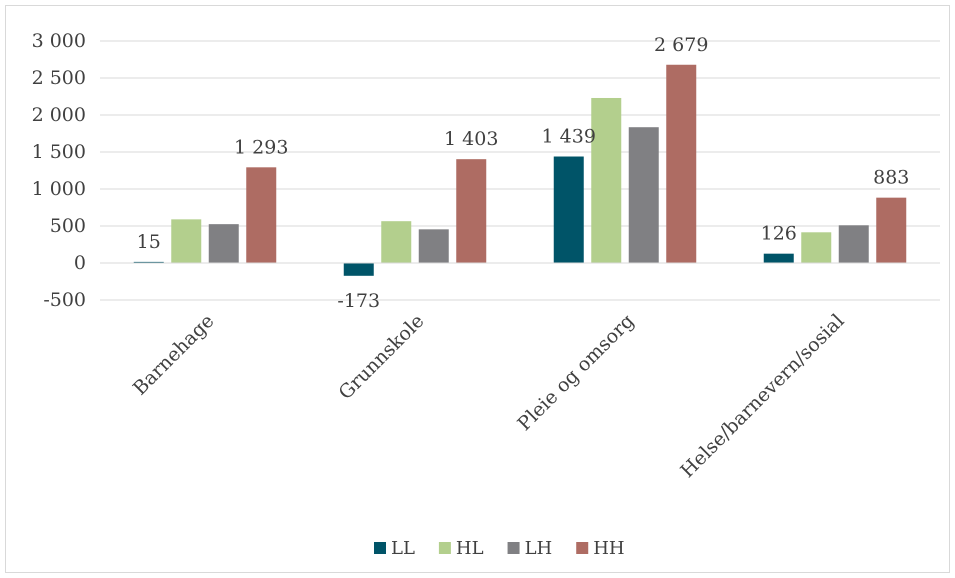 Image resolution: width=955 pixels, height=578 pixels. What do you see at coordinates (223, 243) in the screenshot?
I see `bar-lh-barnehage` at bounding box center [223, 243].